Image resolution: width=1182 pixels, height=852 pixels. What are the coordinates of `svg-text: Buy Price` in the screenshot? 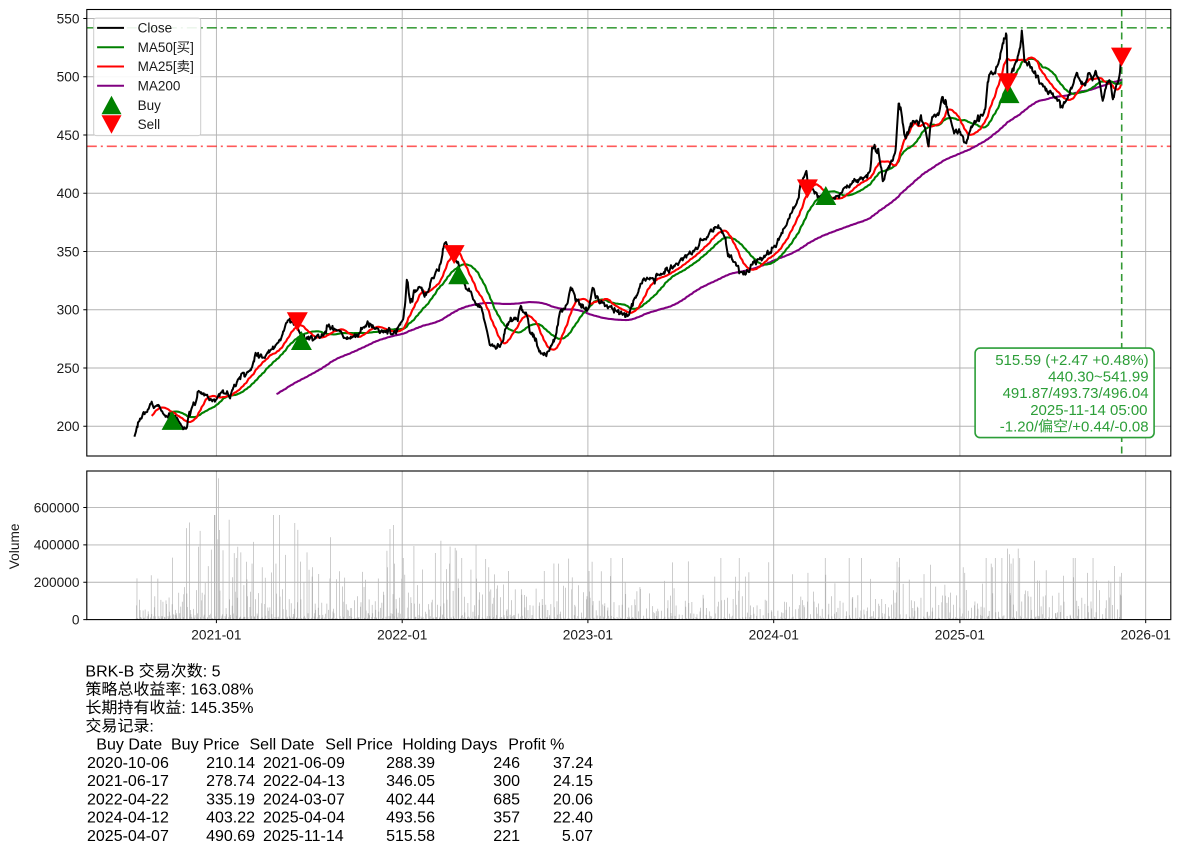 It's located at (205, 745).